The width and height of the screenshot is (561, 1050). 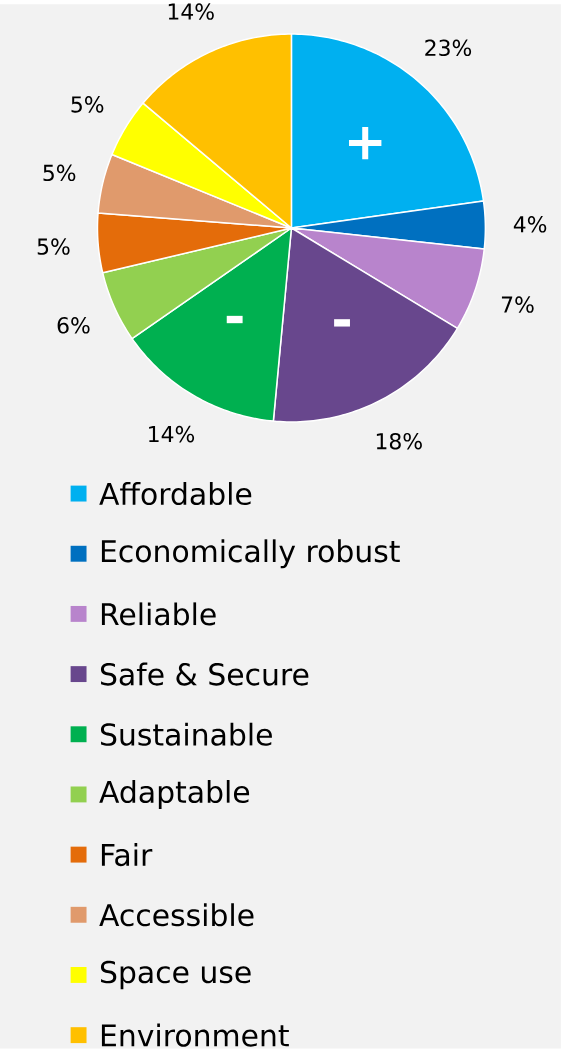 I want to click on legend-label: Reliable, so click(x=158, y=614).